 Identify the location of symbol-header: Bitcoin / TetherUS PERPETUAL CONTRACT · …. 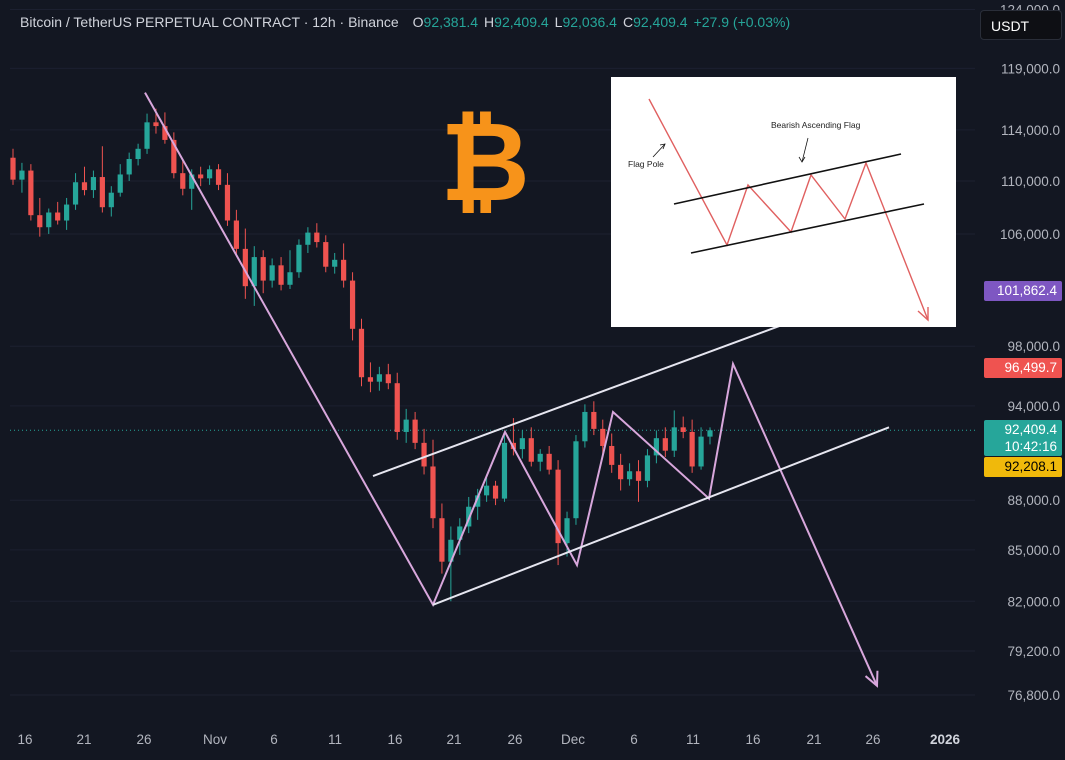
(405, 24).